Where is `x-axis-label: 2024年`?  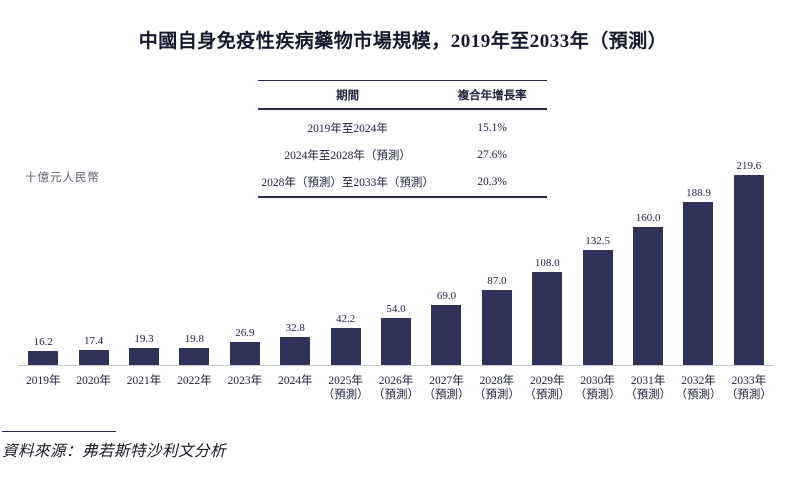 x-axis-label: 2024年 is located at coordinates (295, 381).